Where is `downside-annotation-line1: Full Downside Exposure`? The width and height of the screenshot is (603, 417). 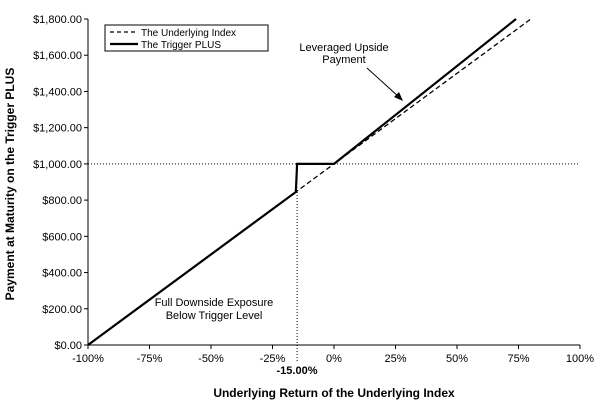
downside-annotation-line1: Full Downside Exposure is located at coordinates (214, 303).